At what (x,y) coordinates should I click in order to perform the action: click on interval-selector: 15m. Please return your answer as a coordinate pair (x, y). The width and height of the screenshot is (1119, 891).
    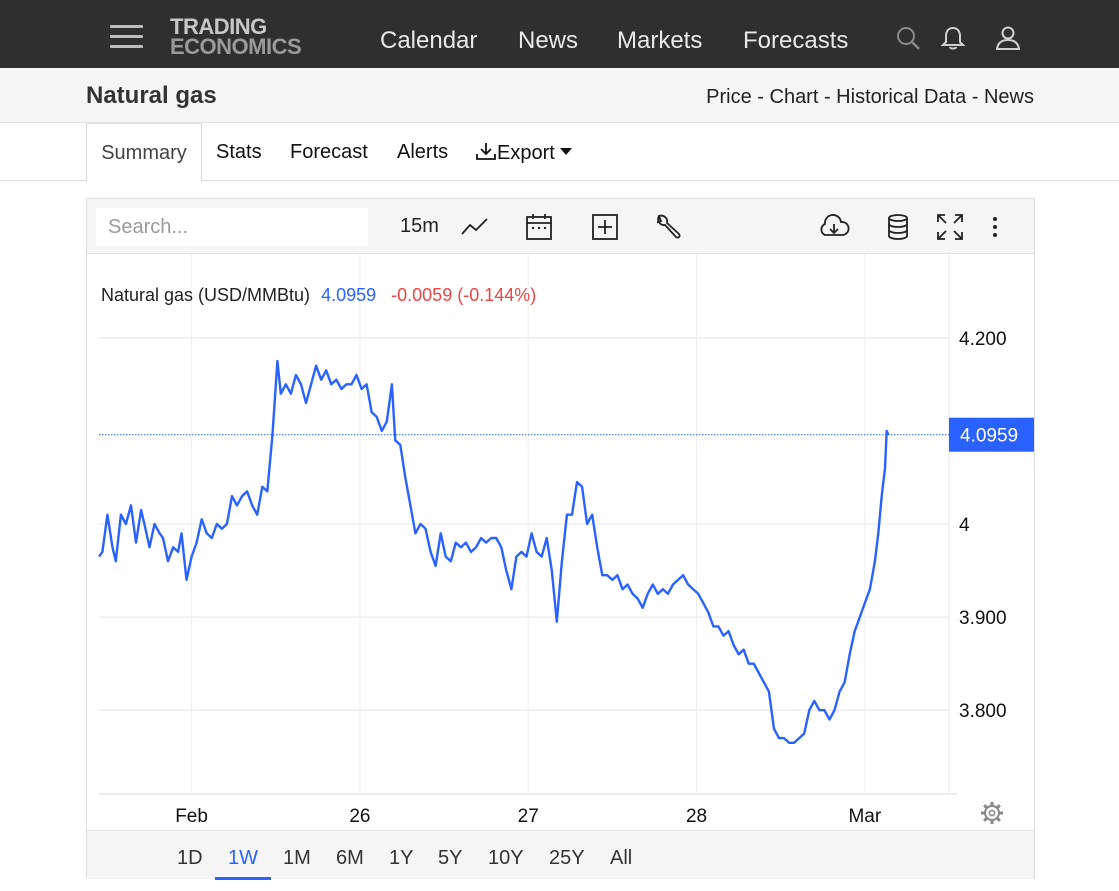
    Looking at the image, I should click on (419, 226).